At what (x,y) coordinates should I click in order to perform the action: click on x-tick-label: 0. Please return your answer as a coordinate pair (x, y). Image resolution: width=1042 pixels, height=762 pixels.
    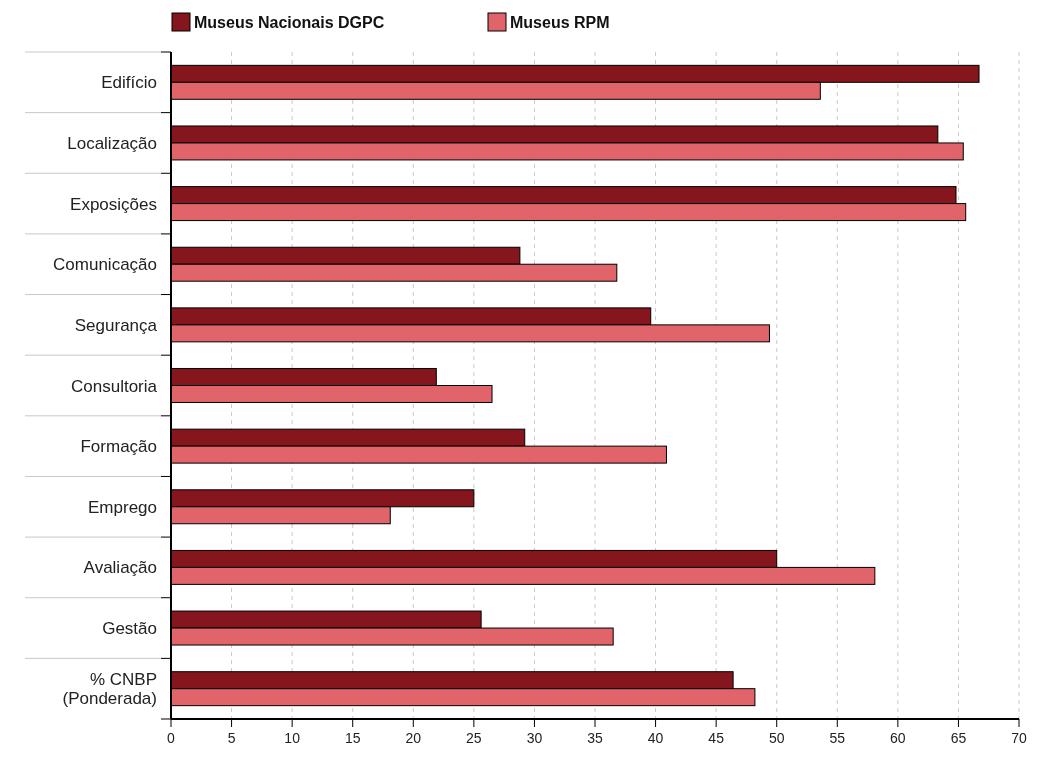
    Looking at the image, I should click on (171, 738).